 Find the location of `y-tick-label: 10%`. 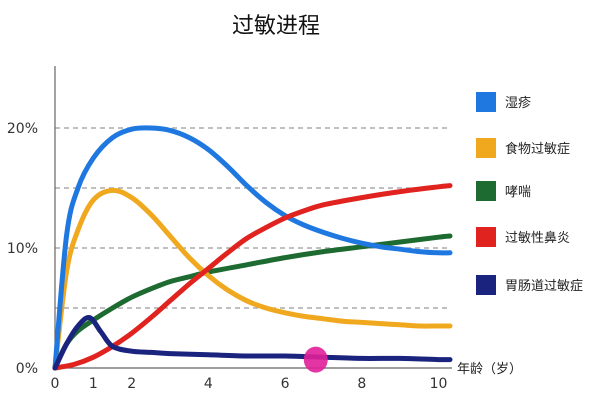

y-tick-label: 10% is located at coordinates (22, 249).